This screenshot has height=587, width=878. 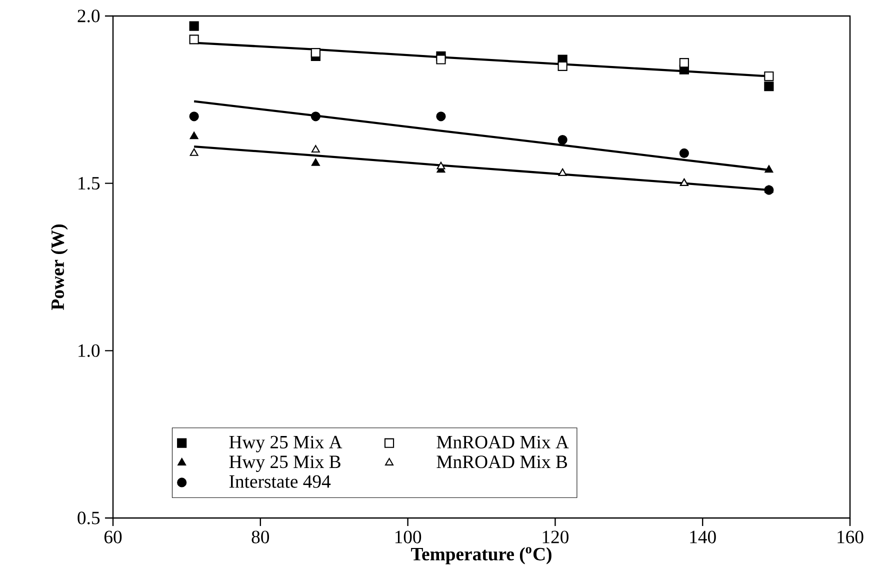 What do you see at coordinates (285, 444) in the screenshot?
I see `legend-label: Hwy 25 Mix A` at bounding box center [285, 444].